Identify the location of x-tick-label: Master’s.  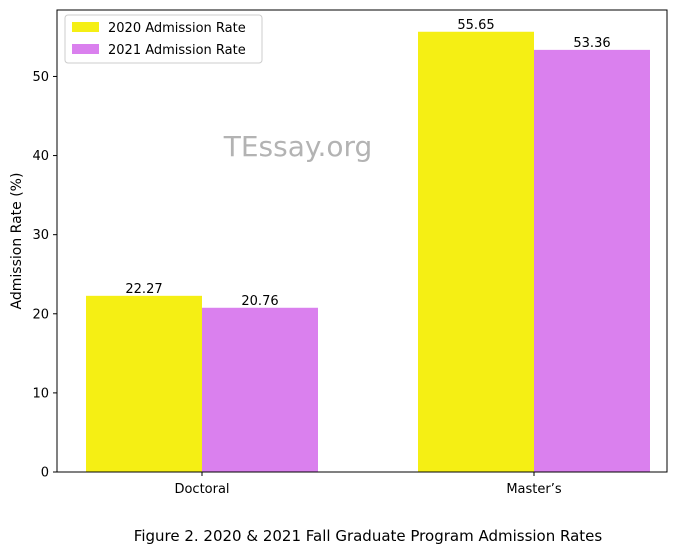
(534, 489).